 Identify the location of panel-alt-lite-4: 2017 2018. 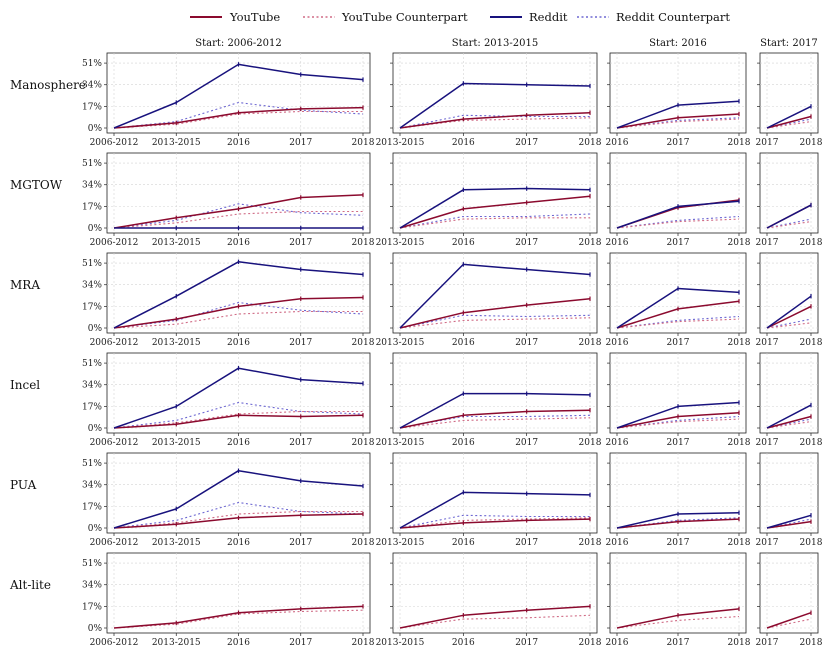
(789, 600).